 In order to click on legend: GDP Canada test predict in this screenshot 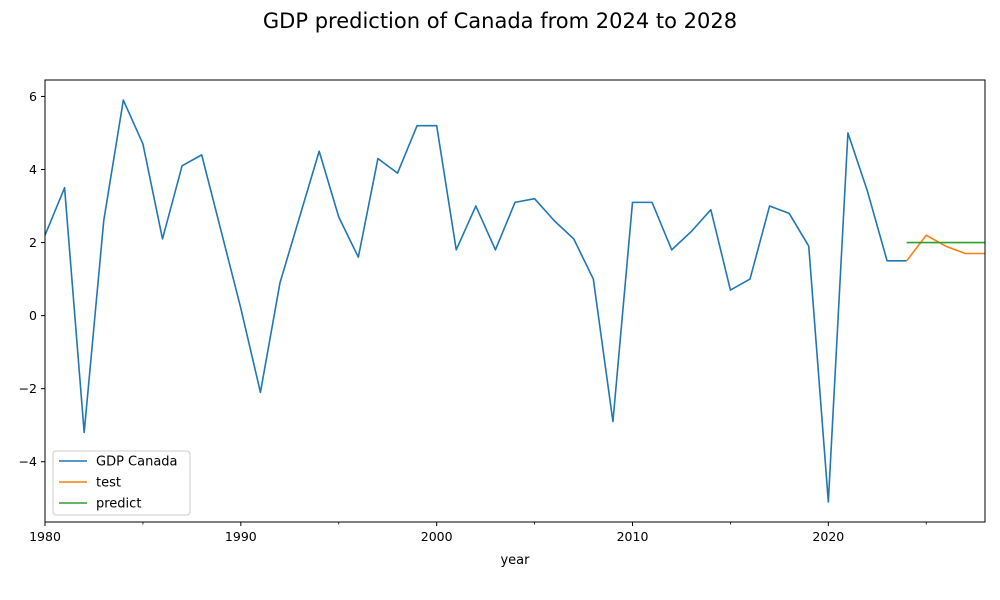, I will do `click(121, 483)`.